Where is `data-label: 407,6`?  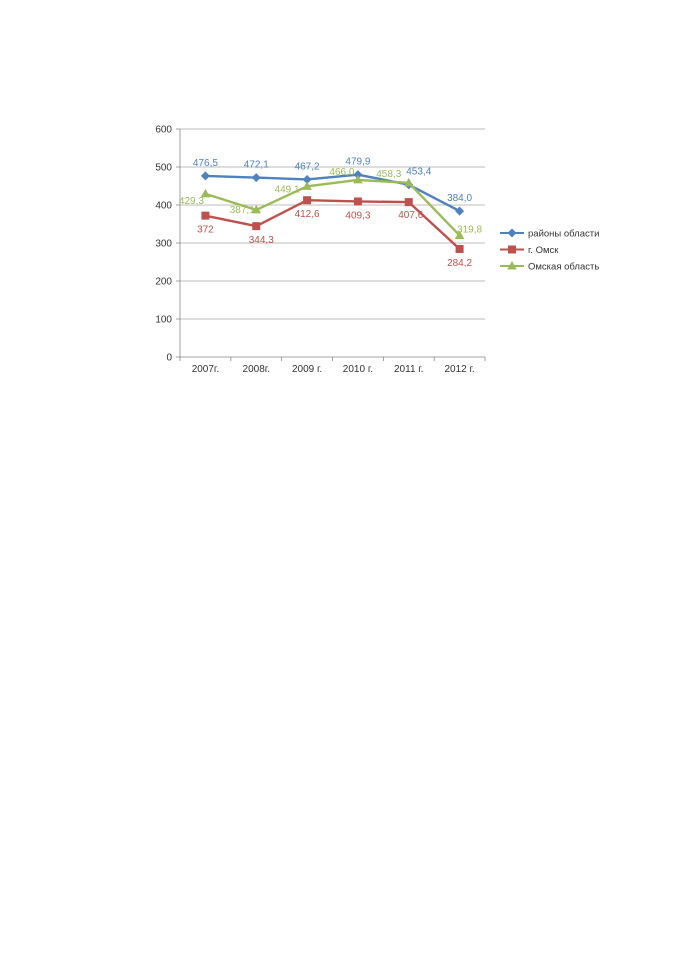 data-label: 407,6 is located at coordinates (410, 215).